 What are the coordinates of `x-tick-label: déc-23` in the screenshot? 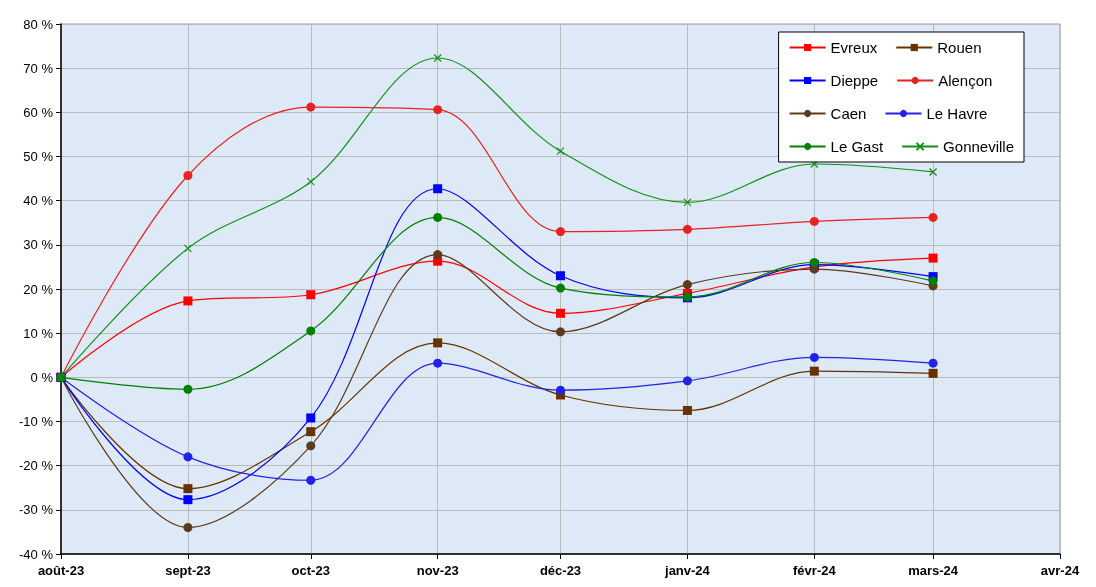 It's located at (560, 570).